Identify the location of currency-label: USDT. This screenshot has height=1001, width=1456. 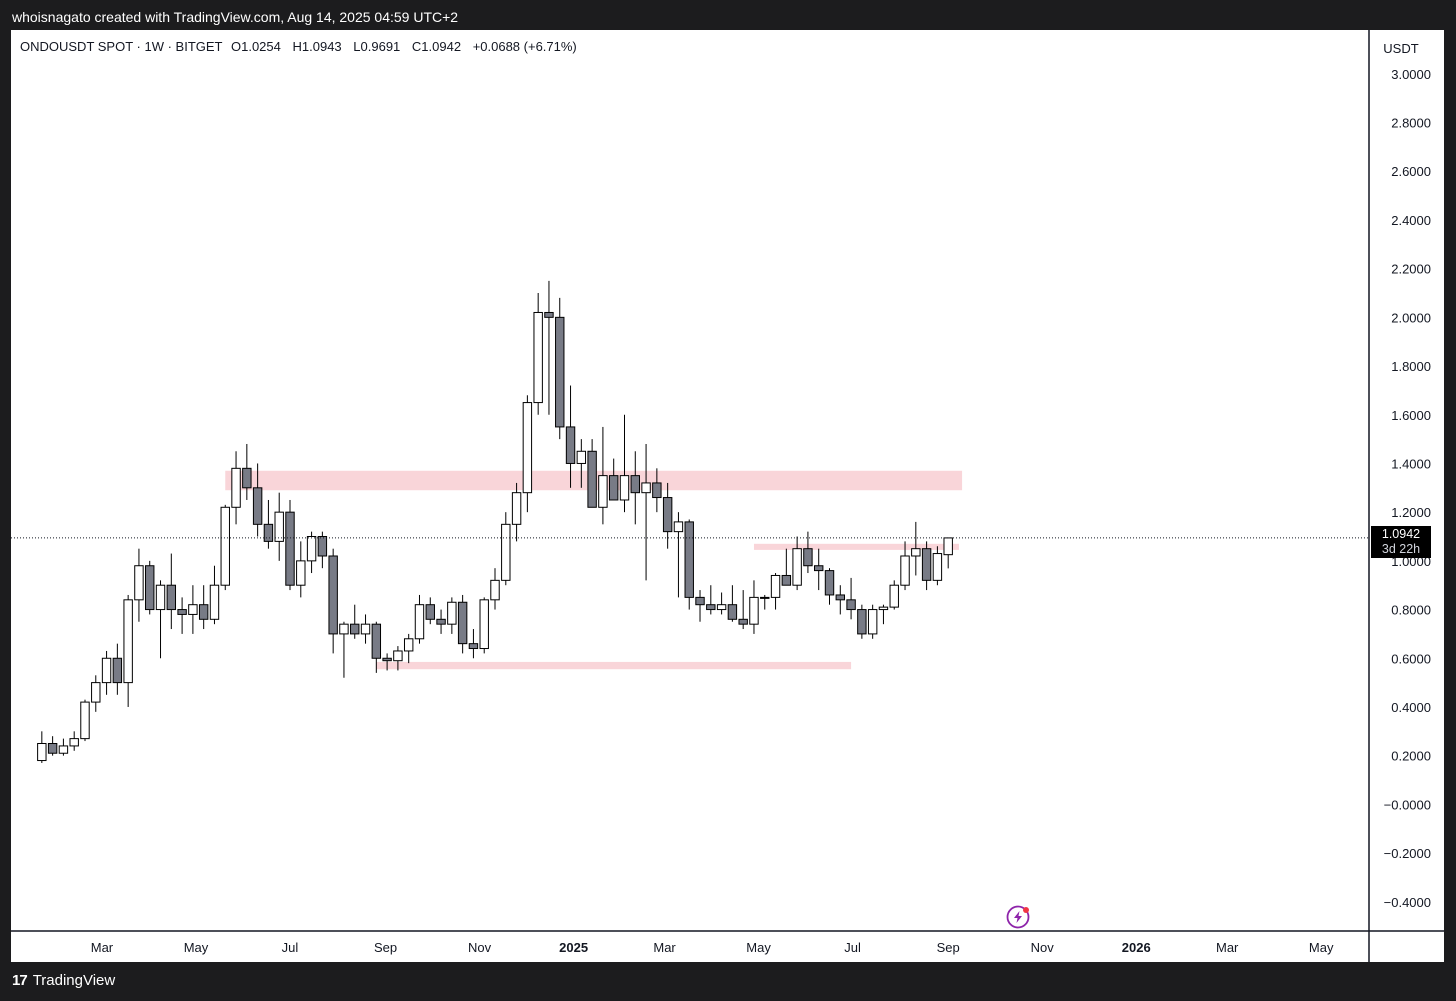
(1400, 48).